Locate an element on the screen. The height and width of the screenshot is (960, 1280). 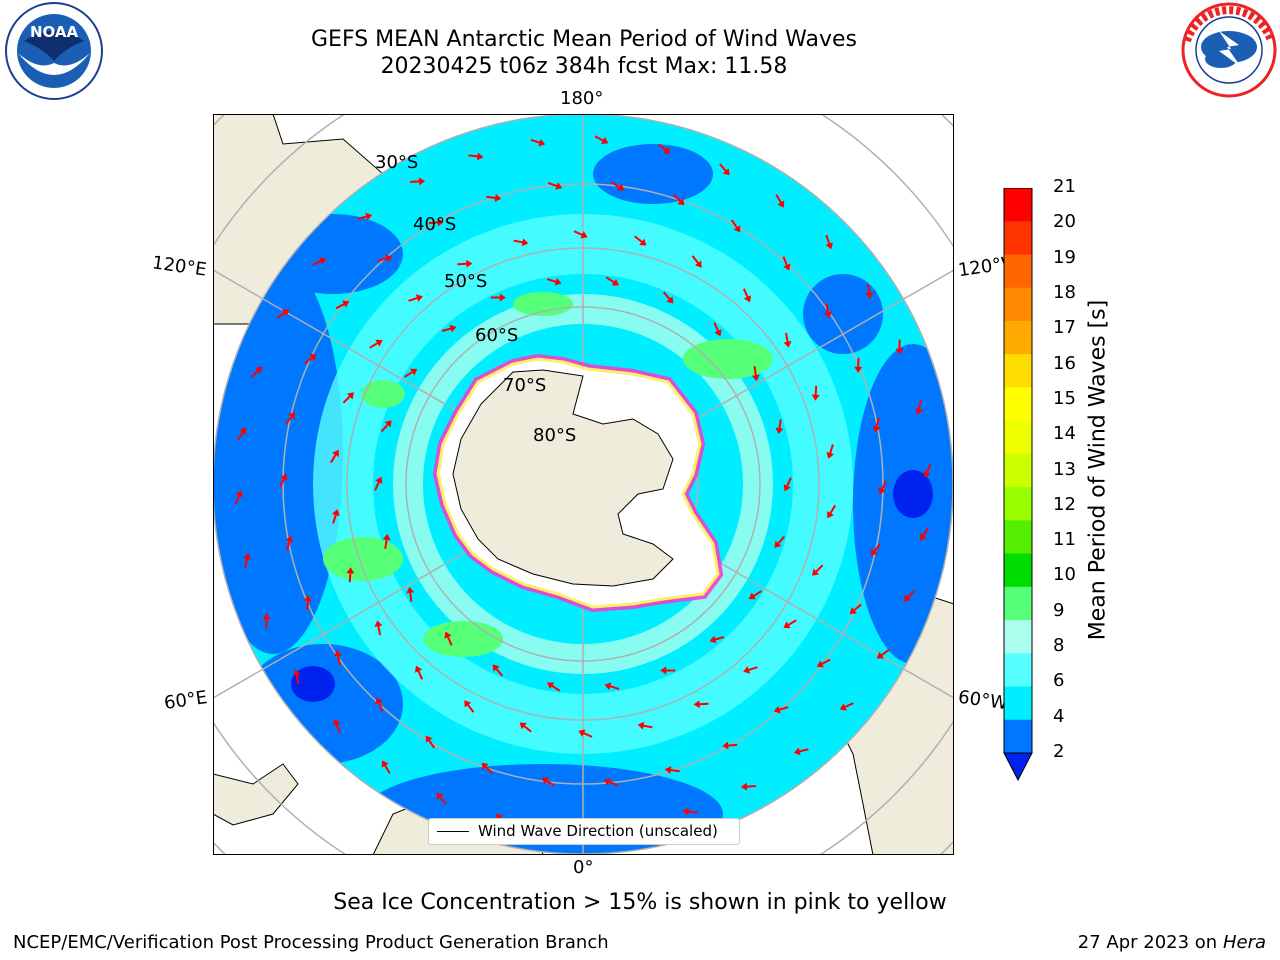
colorbar is located at coordinates (1019, 487).